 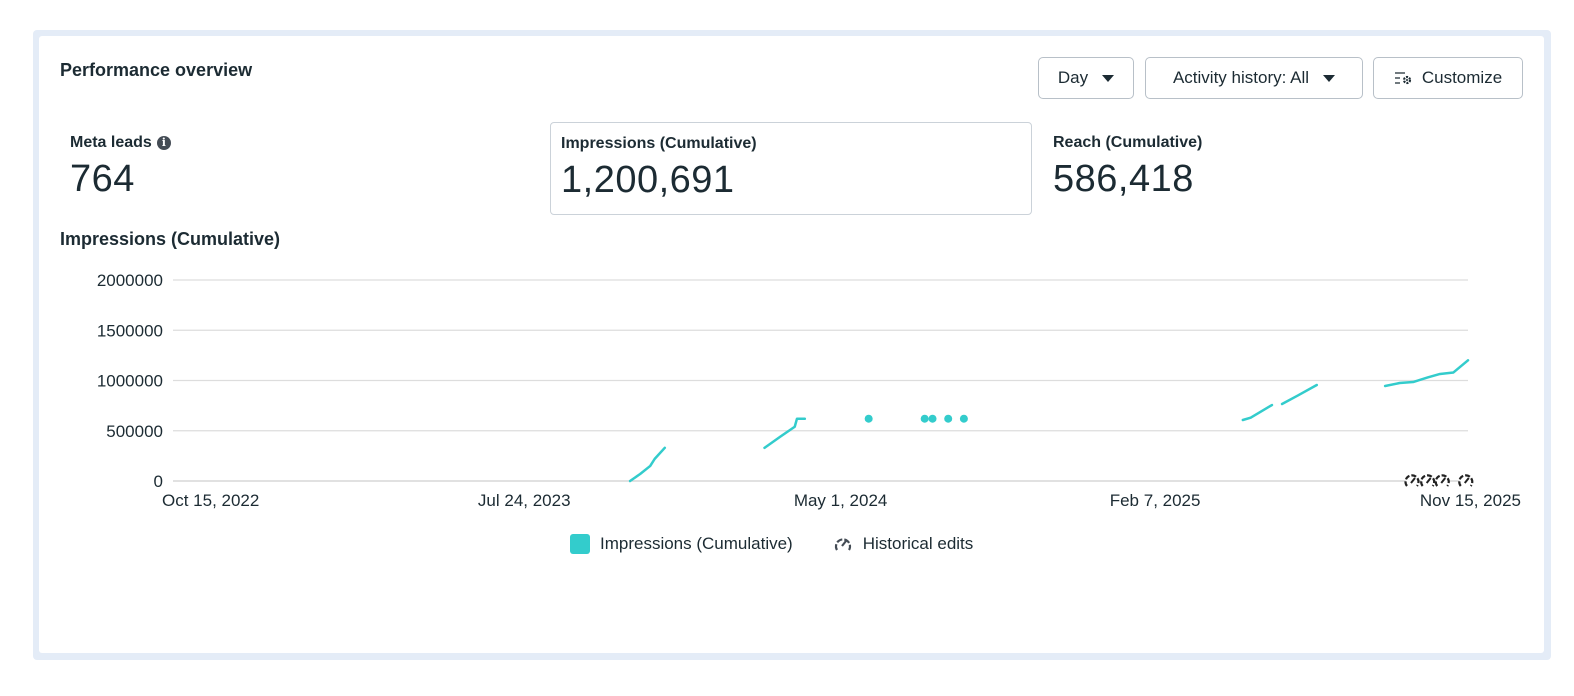 I want to click on x-tick-label: May 1, 2024, so click(x=841, y=500).